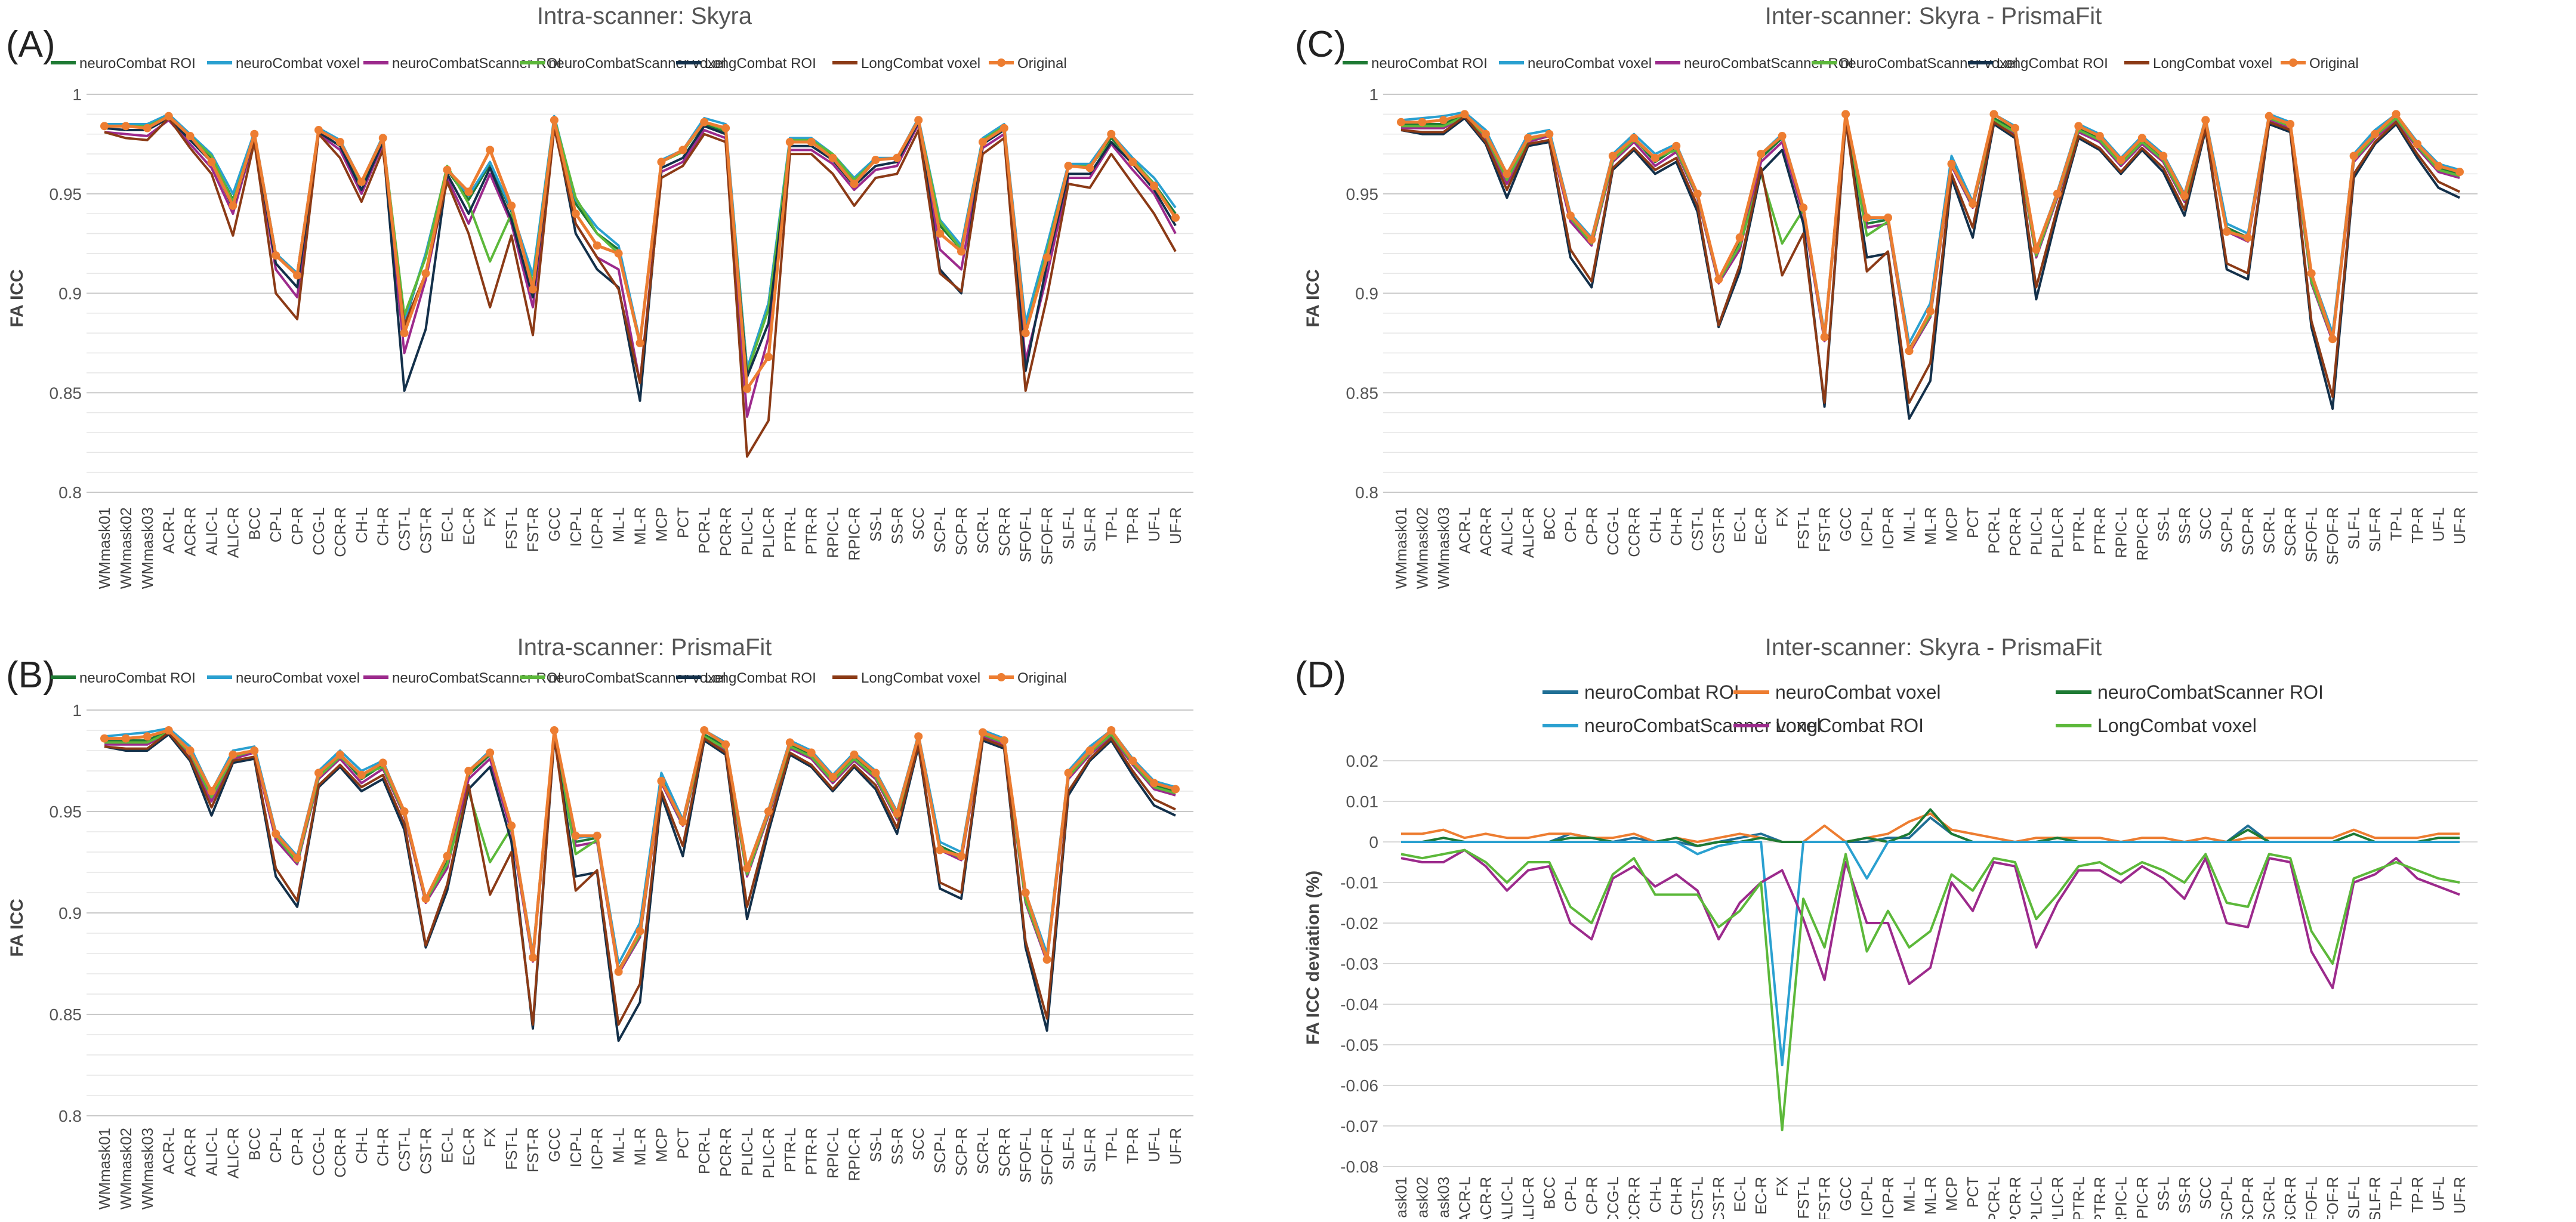  What do you see at coordinates (126, 1168) in the screenshot?
I see `x-tick-label: WMmask02` at bounding box center [126, 1168].